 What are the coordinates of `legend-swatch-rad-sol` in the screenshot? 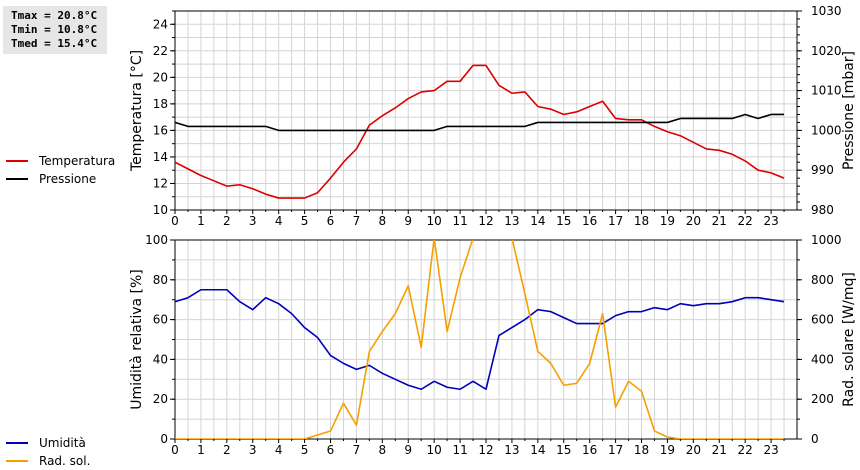 It's located at (17, 461).